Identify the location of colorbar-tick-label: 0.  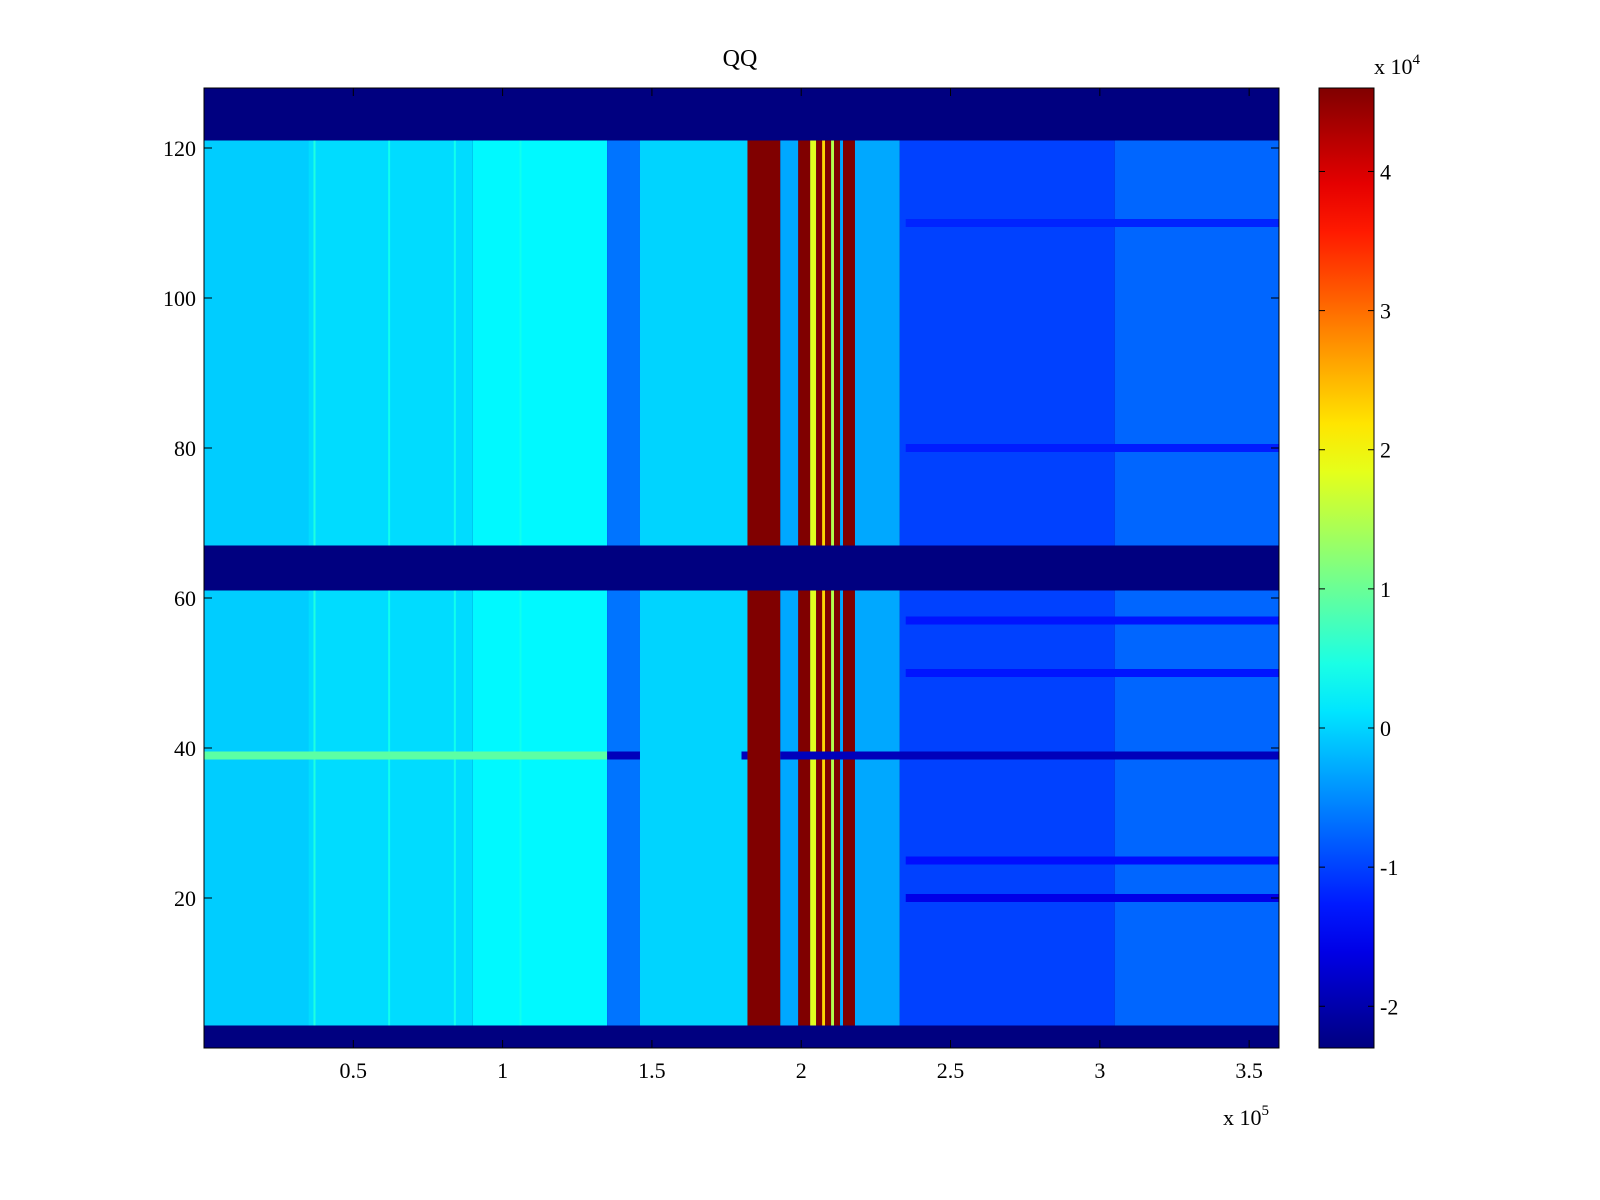
(1385, 728).